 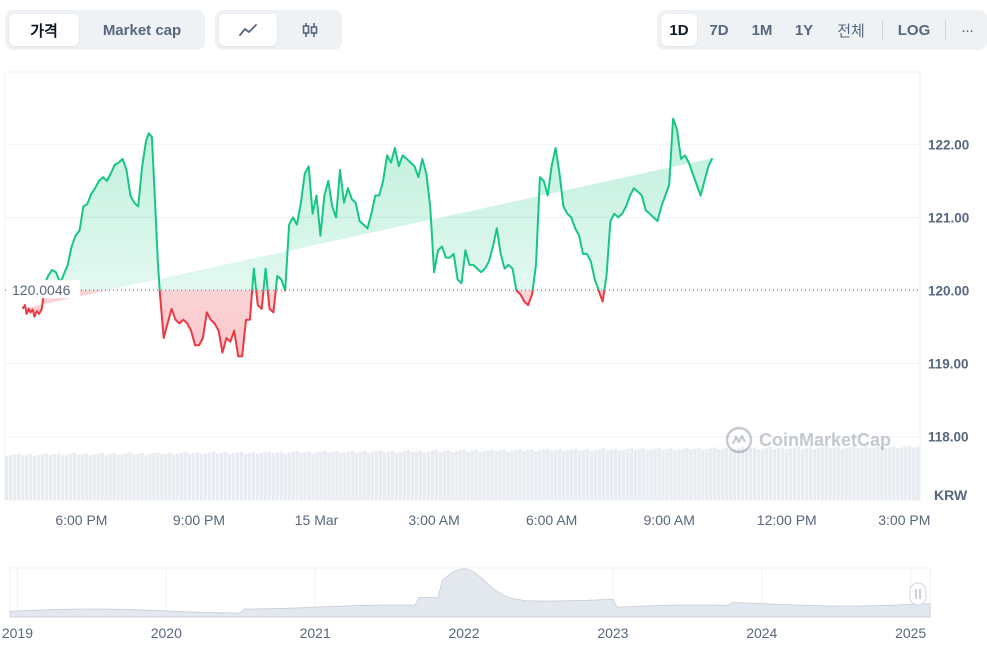 I want to click on overview-range-handle, so click(x=918, y=594).